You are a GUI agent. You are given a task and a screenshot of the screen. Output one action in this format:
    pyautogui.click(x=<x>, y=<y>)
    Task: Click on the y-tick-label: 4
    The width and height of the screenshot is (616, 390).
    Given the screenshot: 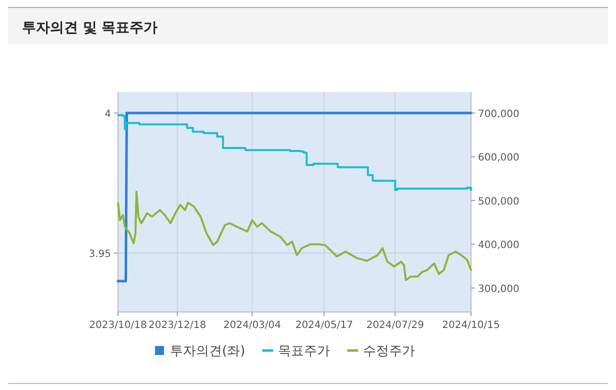 What is the action you would take?
    pyautogui.click(x=107, y=114)
    